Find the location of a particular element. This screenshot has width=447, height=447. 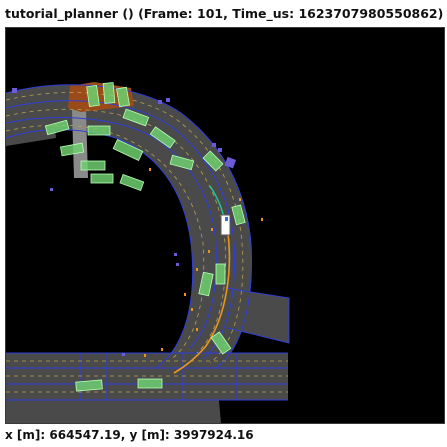

road-north-west is located at coordinates (31, 118).